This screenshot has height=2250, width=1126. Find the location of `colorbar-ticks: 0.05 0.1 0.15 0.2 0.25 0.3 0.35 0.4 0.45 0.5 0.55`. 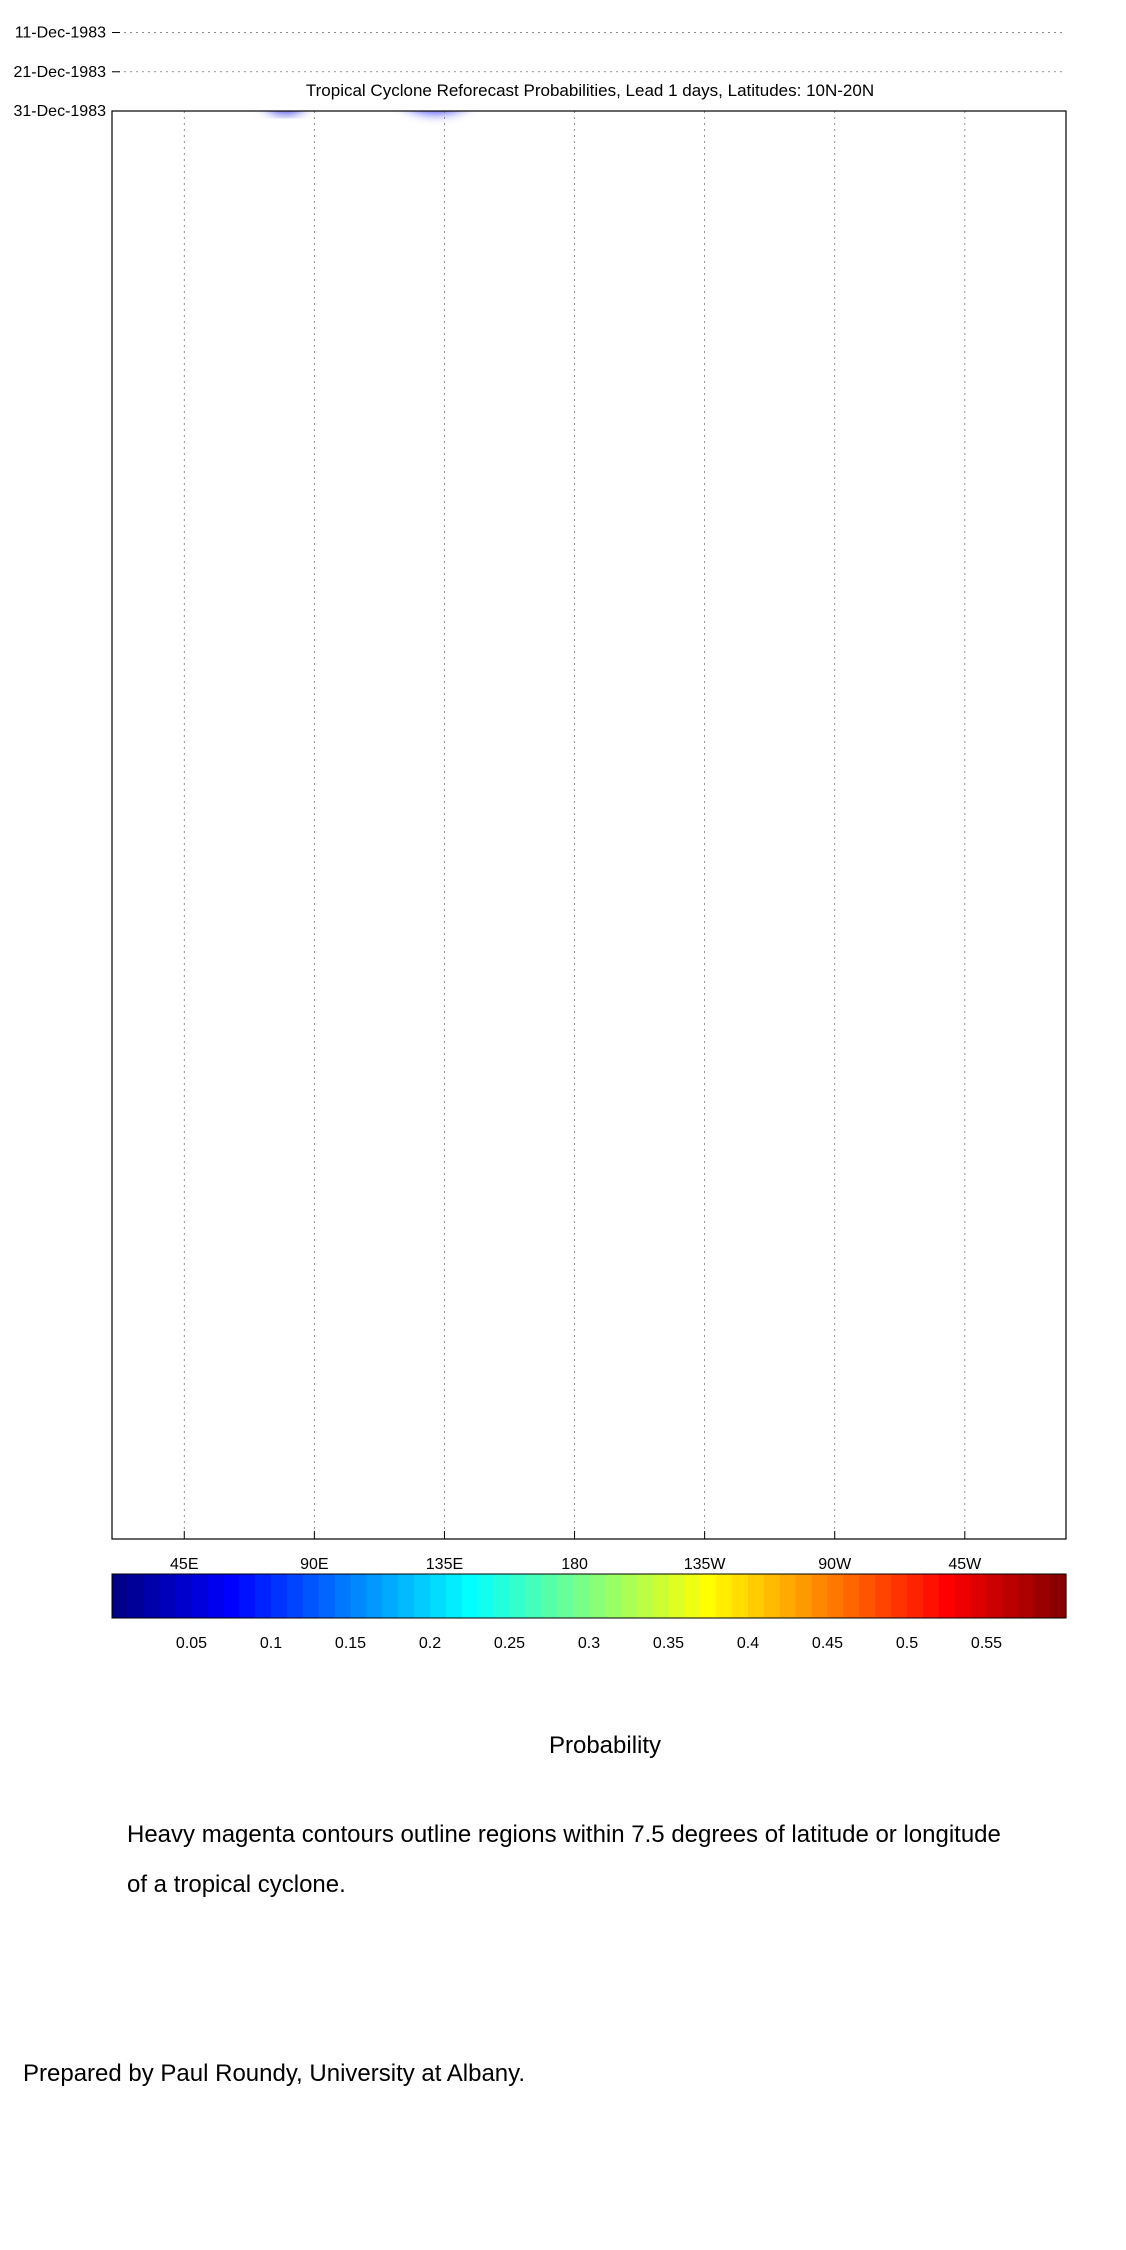

colorbar-ticks: 0.05 0.1 0.15 0.2 0.25 0.3 0.35 0.4 0.45 0.5 0.55 is located at coordinates (589, 1643).